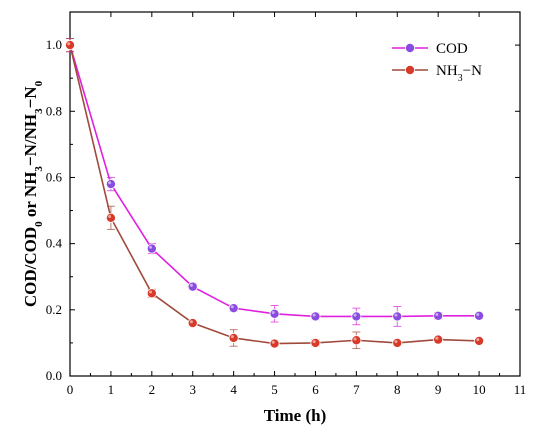 The height and width of the screenshot is (435, 550). Describe the element at coordinates (54, 309) in the screenshot. I see `y-tick-label: 0.2` at that location.